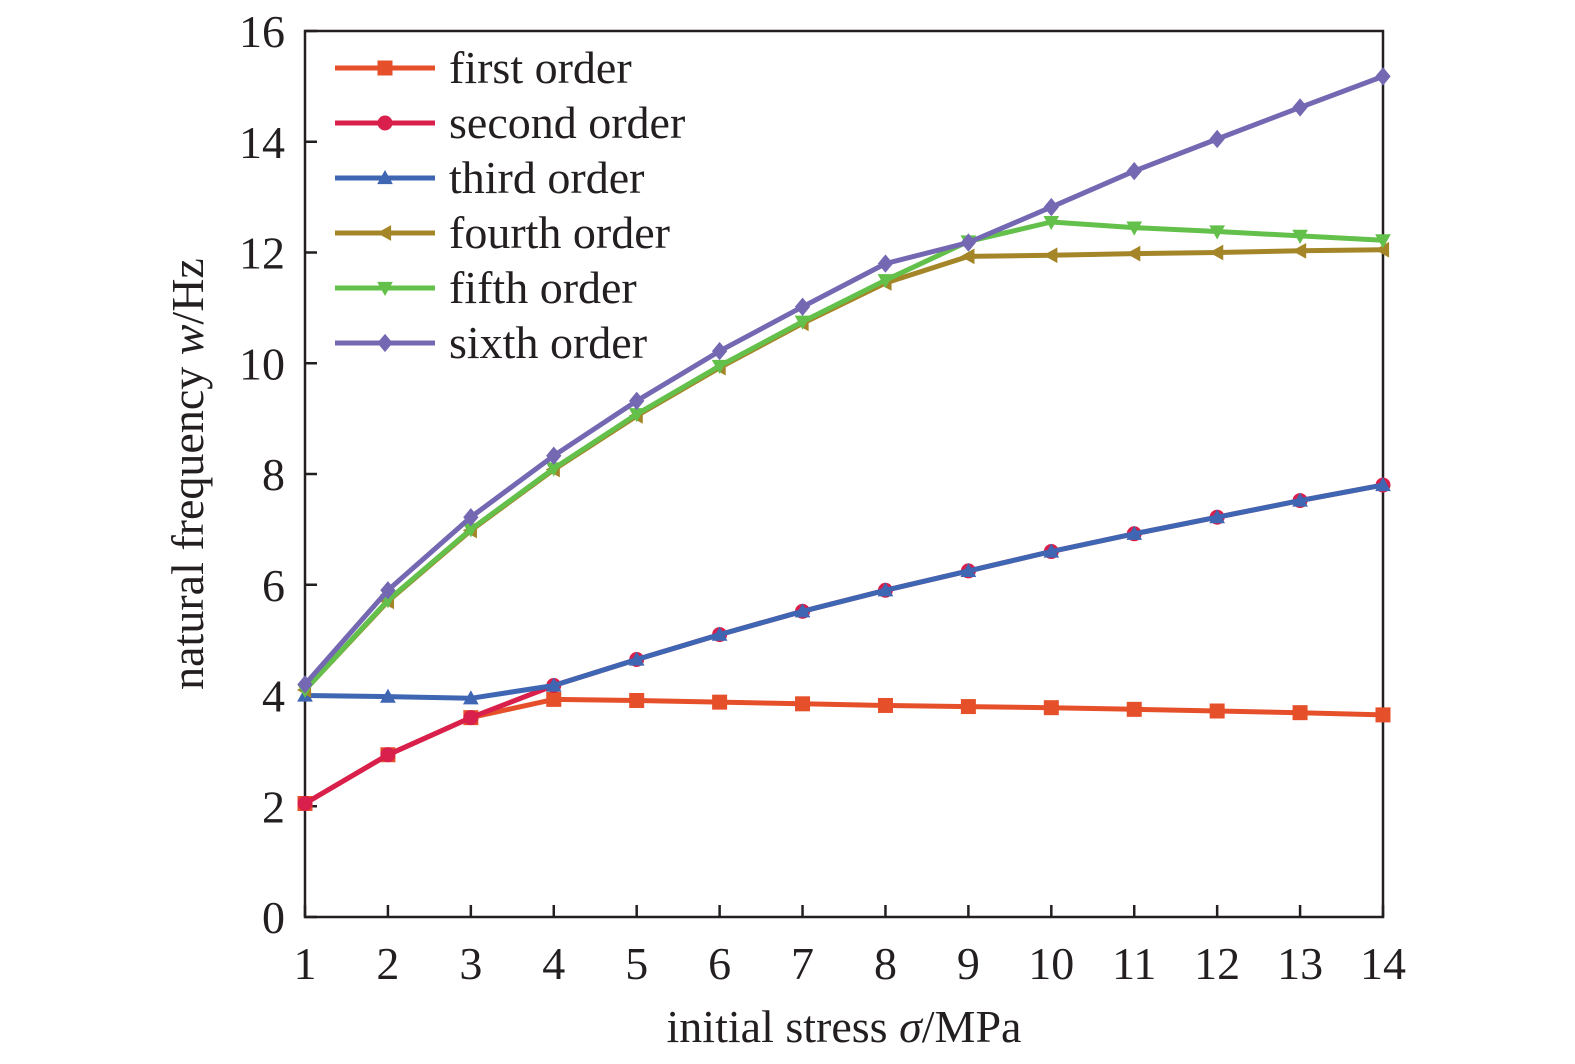 Image resolution: width=1575 pixels, height=1064 pixels. What do you see at coordinates (273, 917) in the screenshot?
I see `y-tick-label: 0` at bounding box center [273, 917].